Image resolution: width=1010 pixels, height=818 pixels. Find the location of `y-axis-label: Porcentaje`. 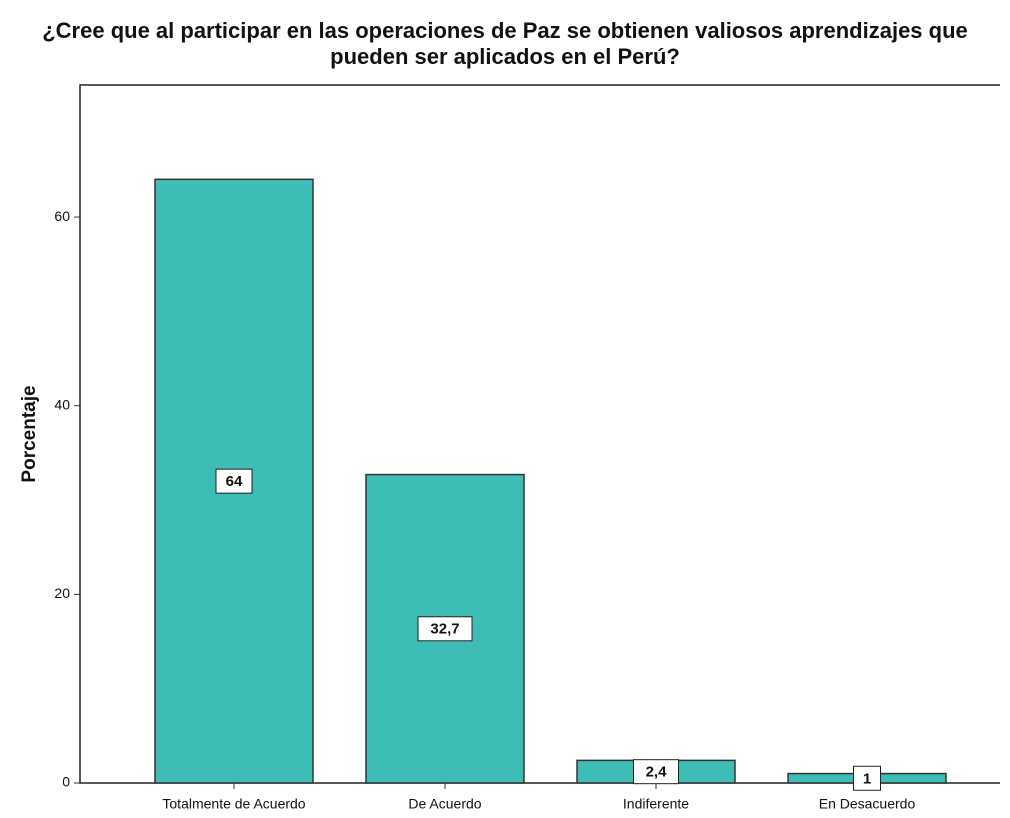

y-axis-label: Porcentaje is located at coordinates (29, 433).